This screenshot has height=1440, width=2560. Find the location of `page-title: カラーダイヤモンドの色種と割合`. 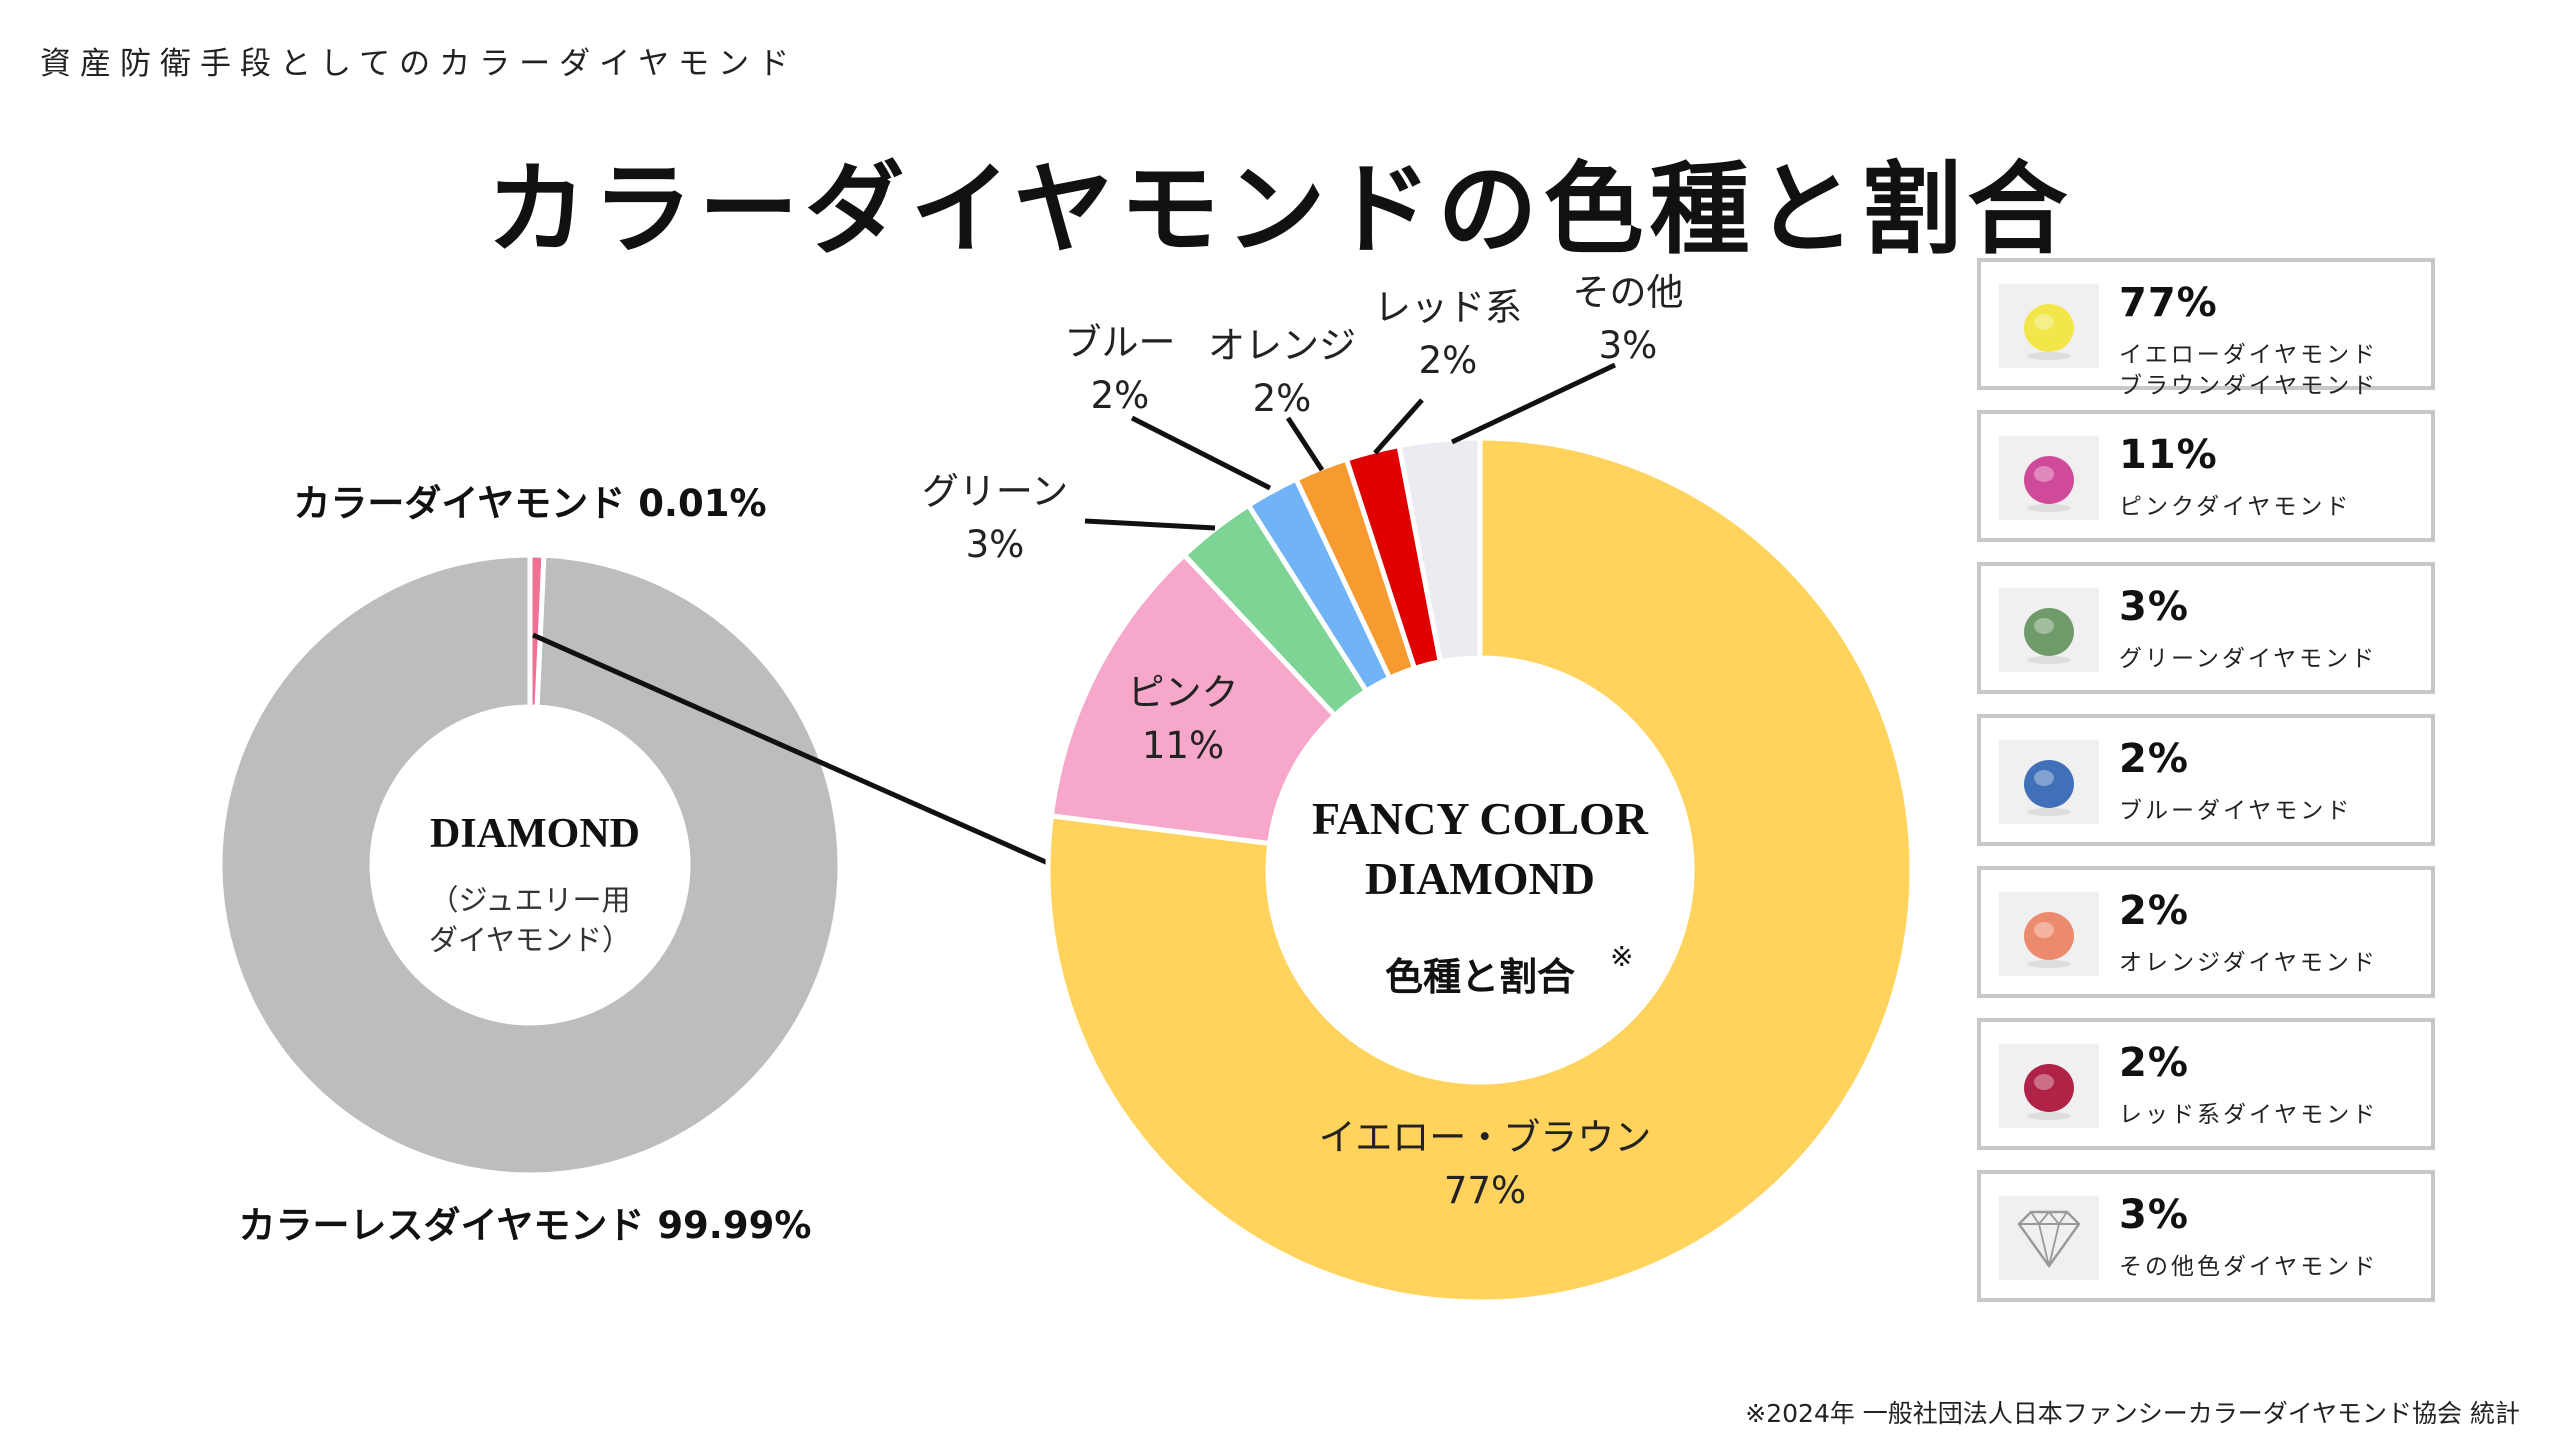

page-title: カラーダイヤモンドの色種と割合 is located at coordinates (1280, 209).